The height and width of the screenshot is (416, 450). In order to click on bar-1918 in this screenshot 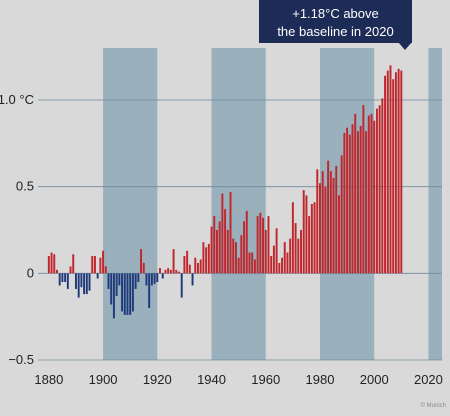, I will do `click(151, 279)`.